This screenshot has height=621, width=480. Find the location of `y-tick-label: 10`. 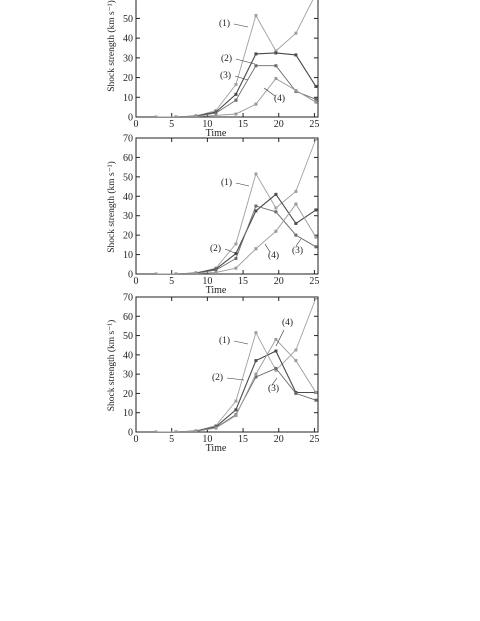

y-tick-label: 10 is located at coordinates (128, 98).